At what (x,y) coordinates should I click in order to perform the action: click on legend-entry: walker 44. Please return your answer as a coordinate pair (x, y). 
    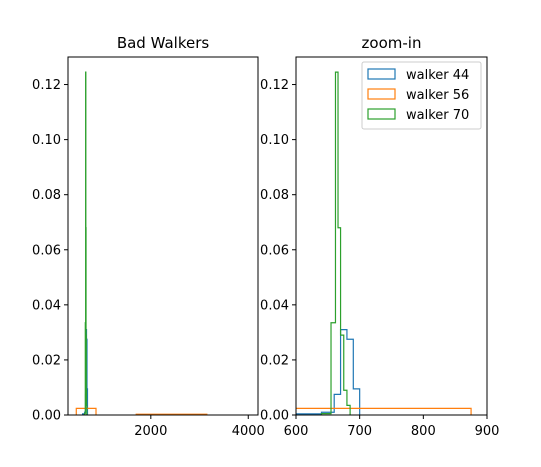
    Looking at the image, I should click on (437, 75).